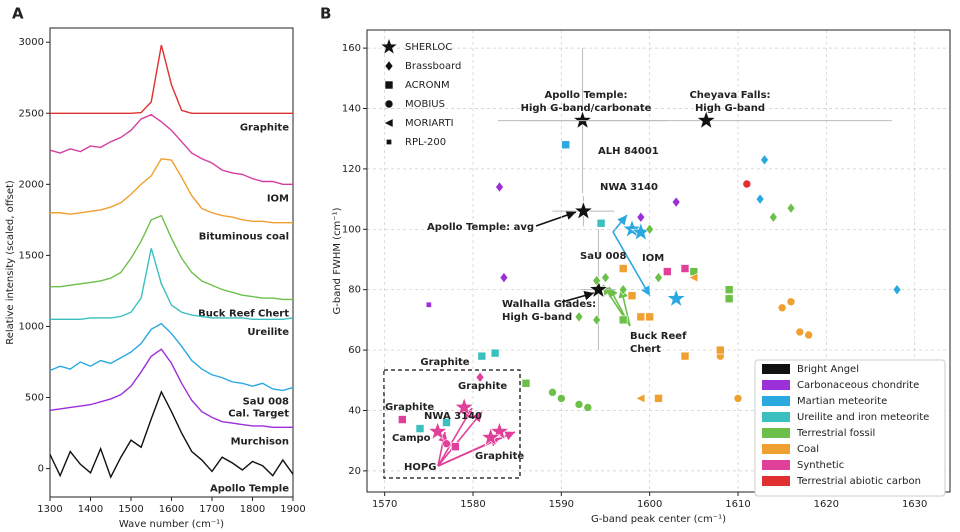 The height and width of the screenshot is (532, 960). I want to click on x-tick-label: 1630, so click(914, 504).